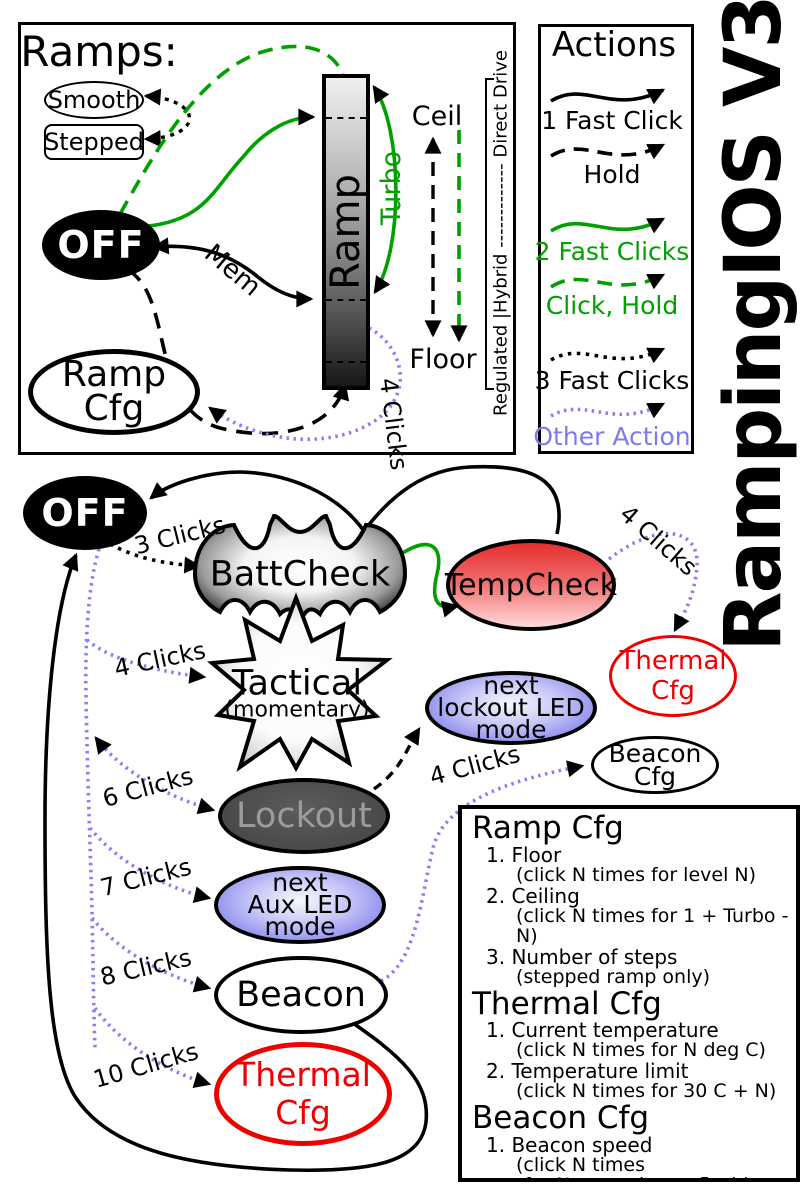 This screenshot has height=1200, width=812. Describe the element at coordinates (305, 384) in the screenshot. I see `edge-ramp-4clicks-rampcfg` at that location.